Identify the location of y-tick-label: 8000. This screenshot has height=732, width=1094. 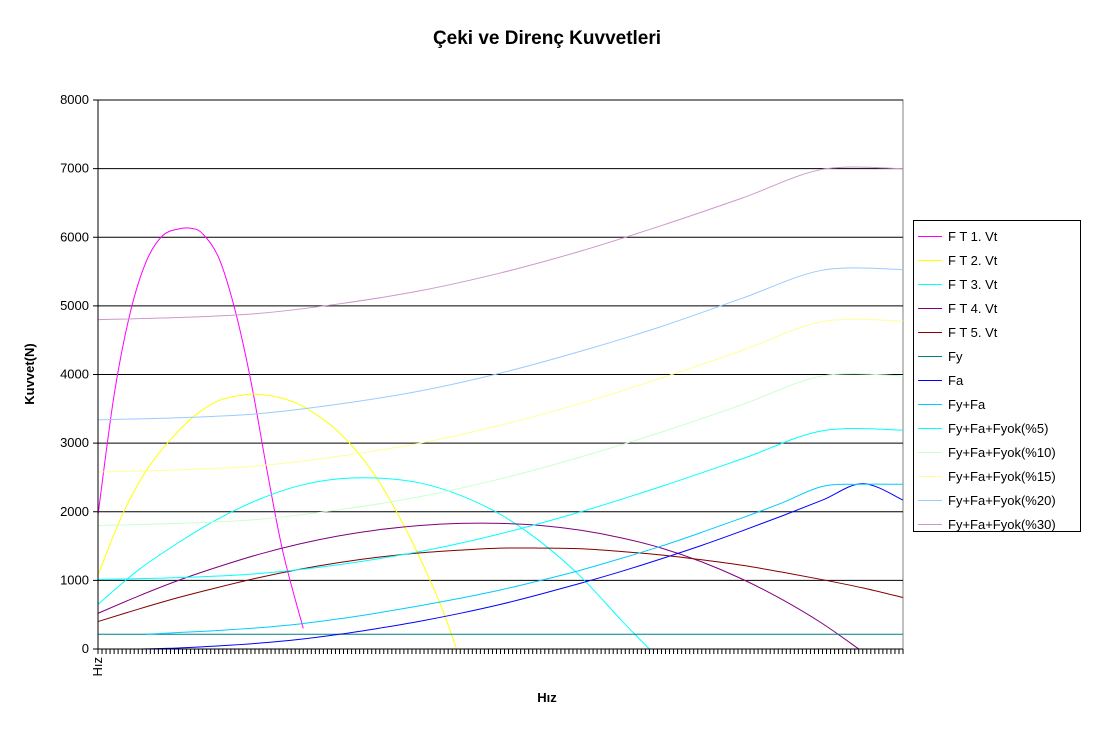
(74, 99).